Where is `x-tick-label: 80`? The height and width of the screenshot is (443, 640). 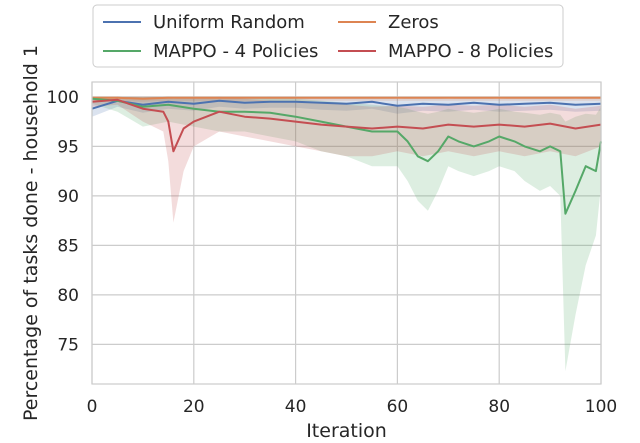 x-tick-label: 80 is located at coordinates (499, 407).